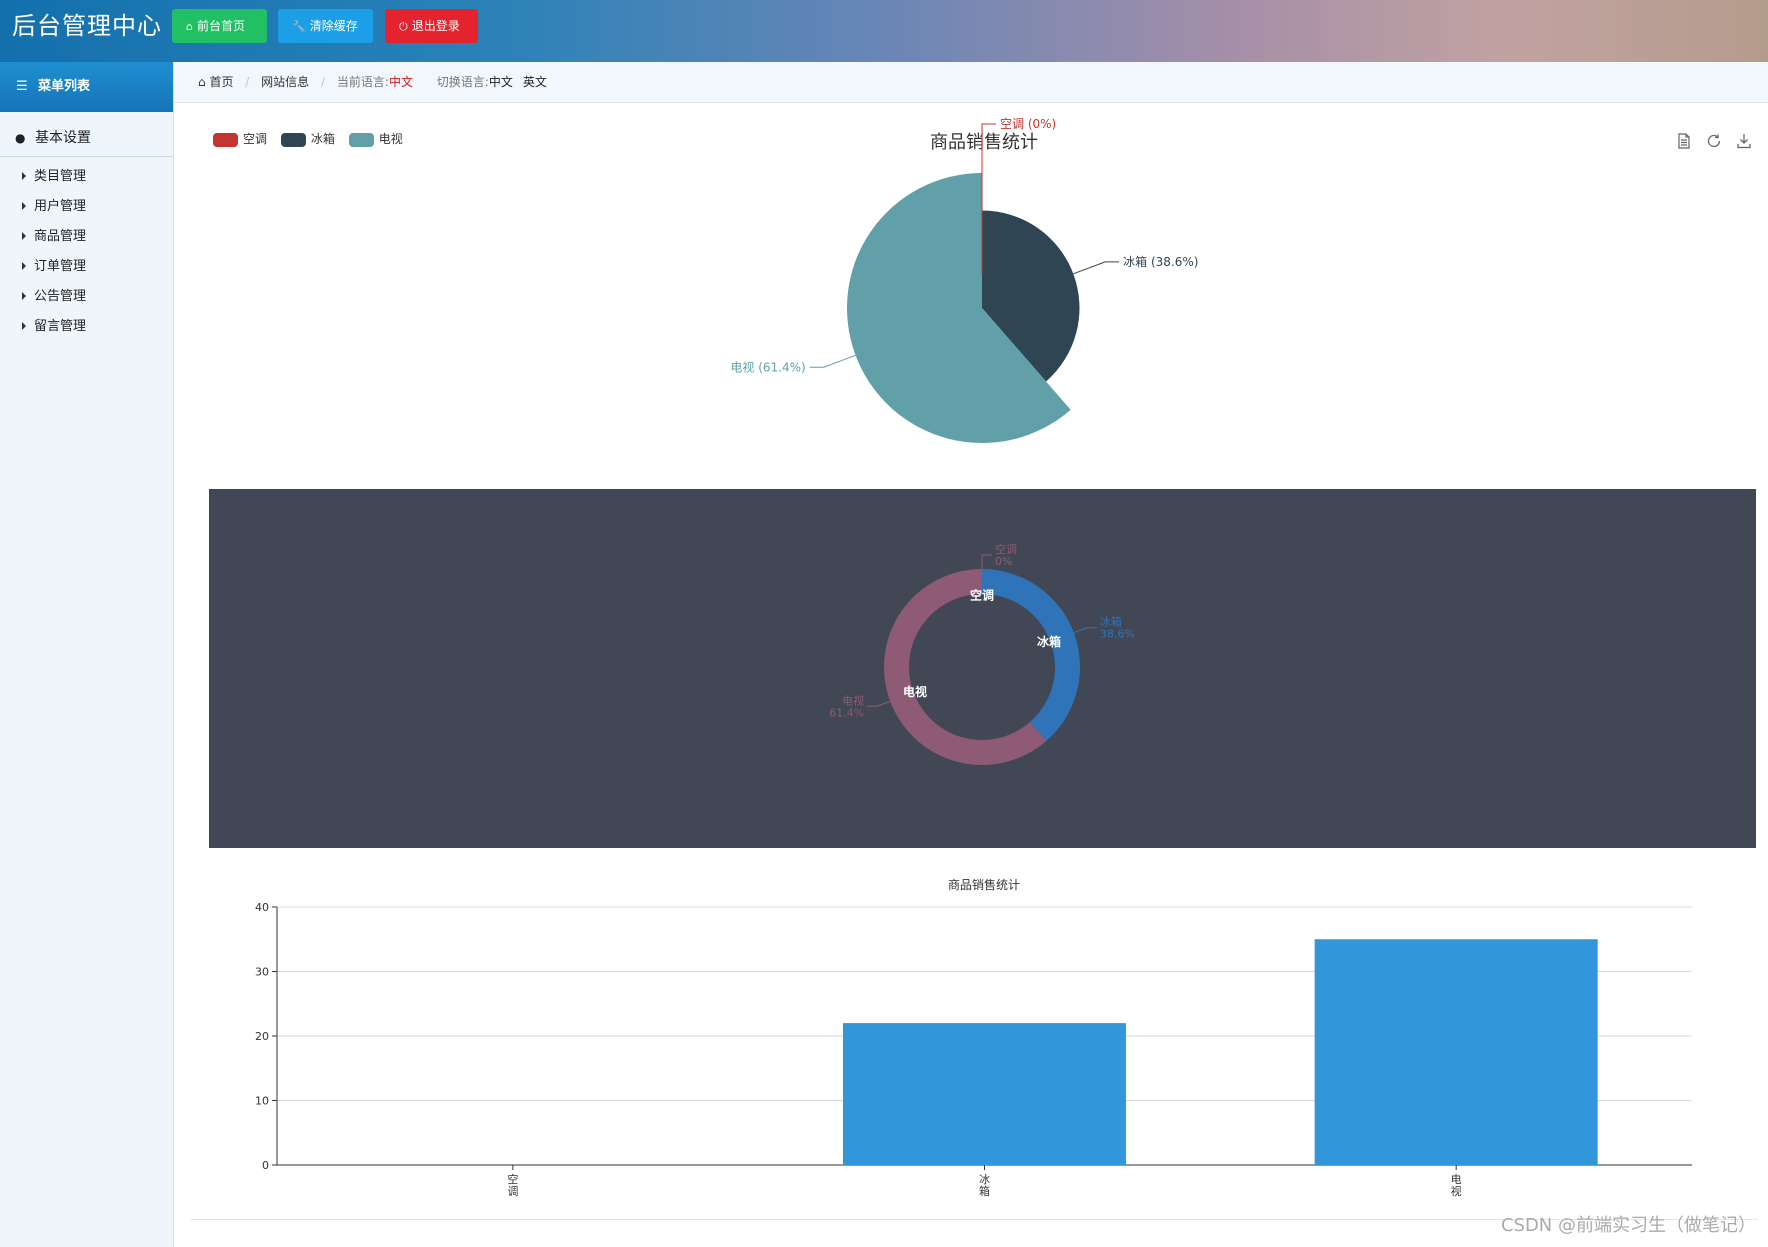 The width and height of the screenshot is (1768, 1247). What do you see at coordinates (767, 366) in the screenshot?
I see `slice-label: 电视 (61.4%)` at bounding box center [767, 366].